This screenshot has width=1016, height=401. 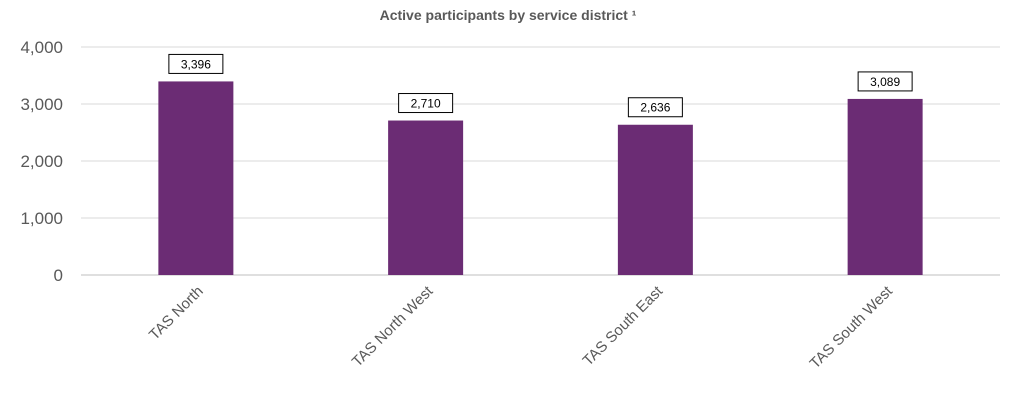 I want to click on data-label: 2,636, so click(x=655, y=107).